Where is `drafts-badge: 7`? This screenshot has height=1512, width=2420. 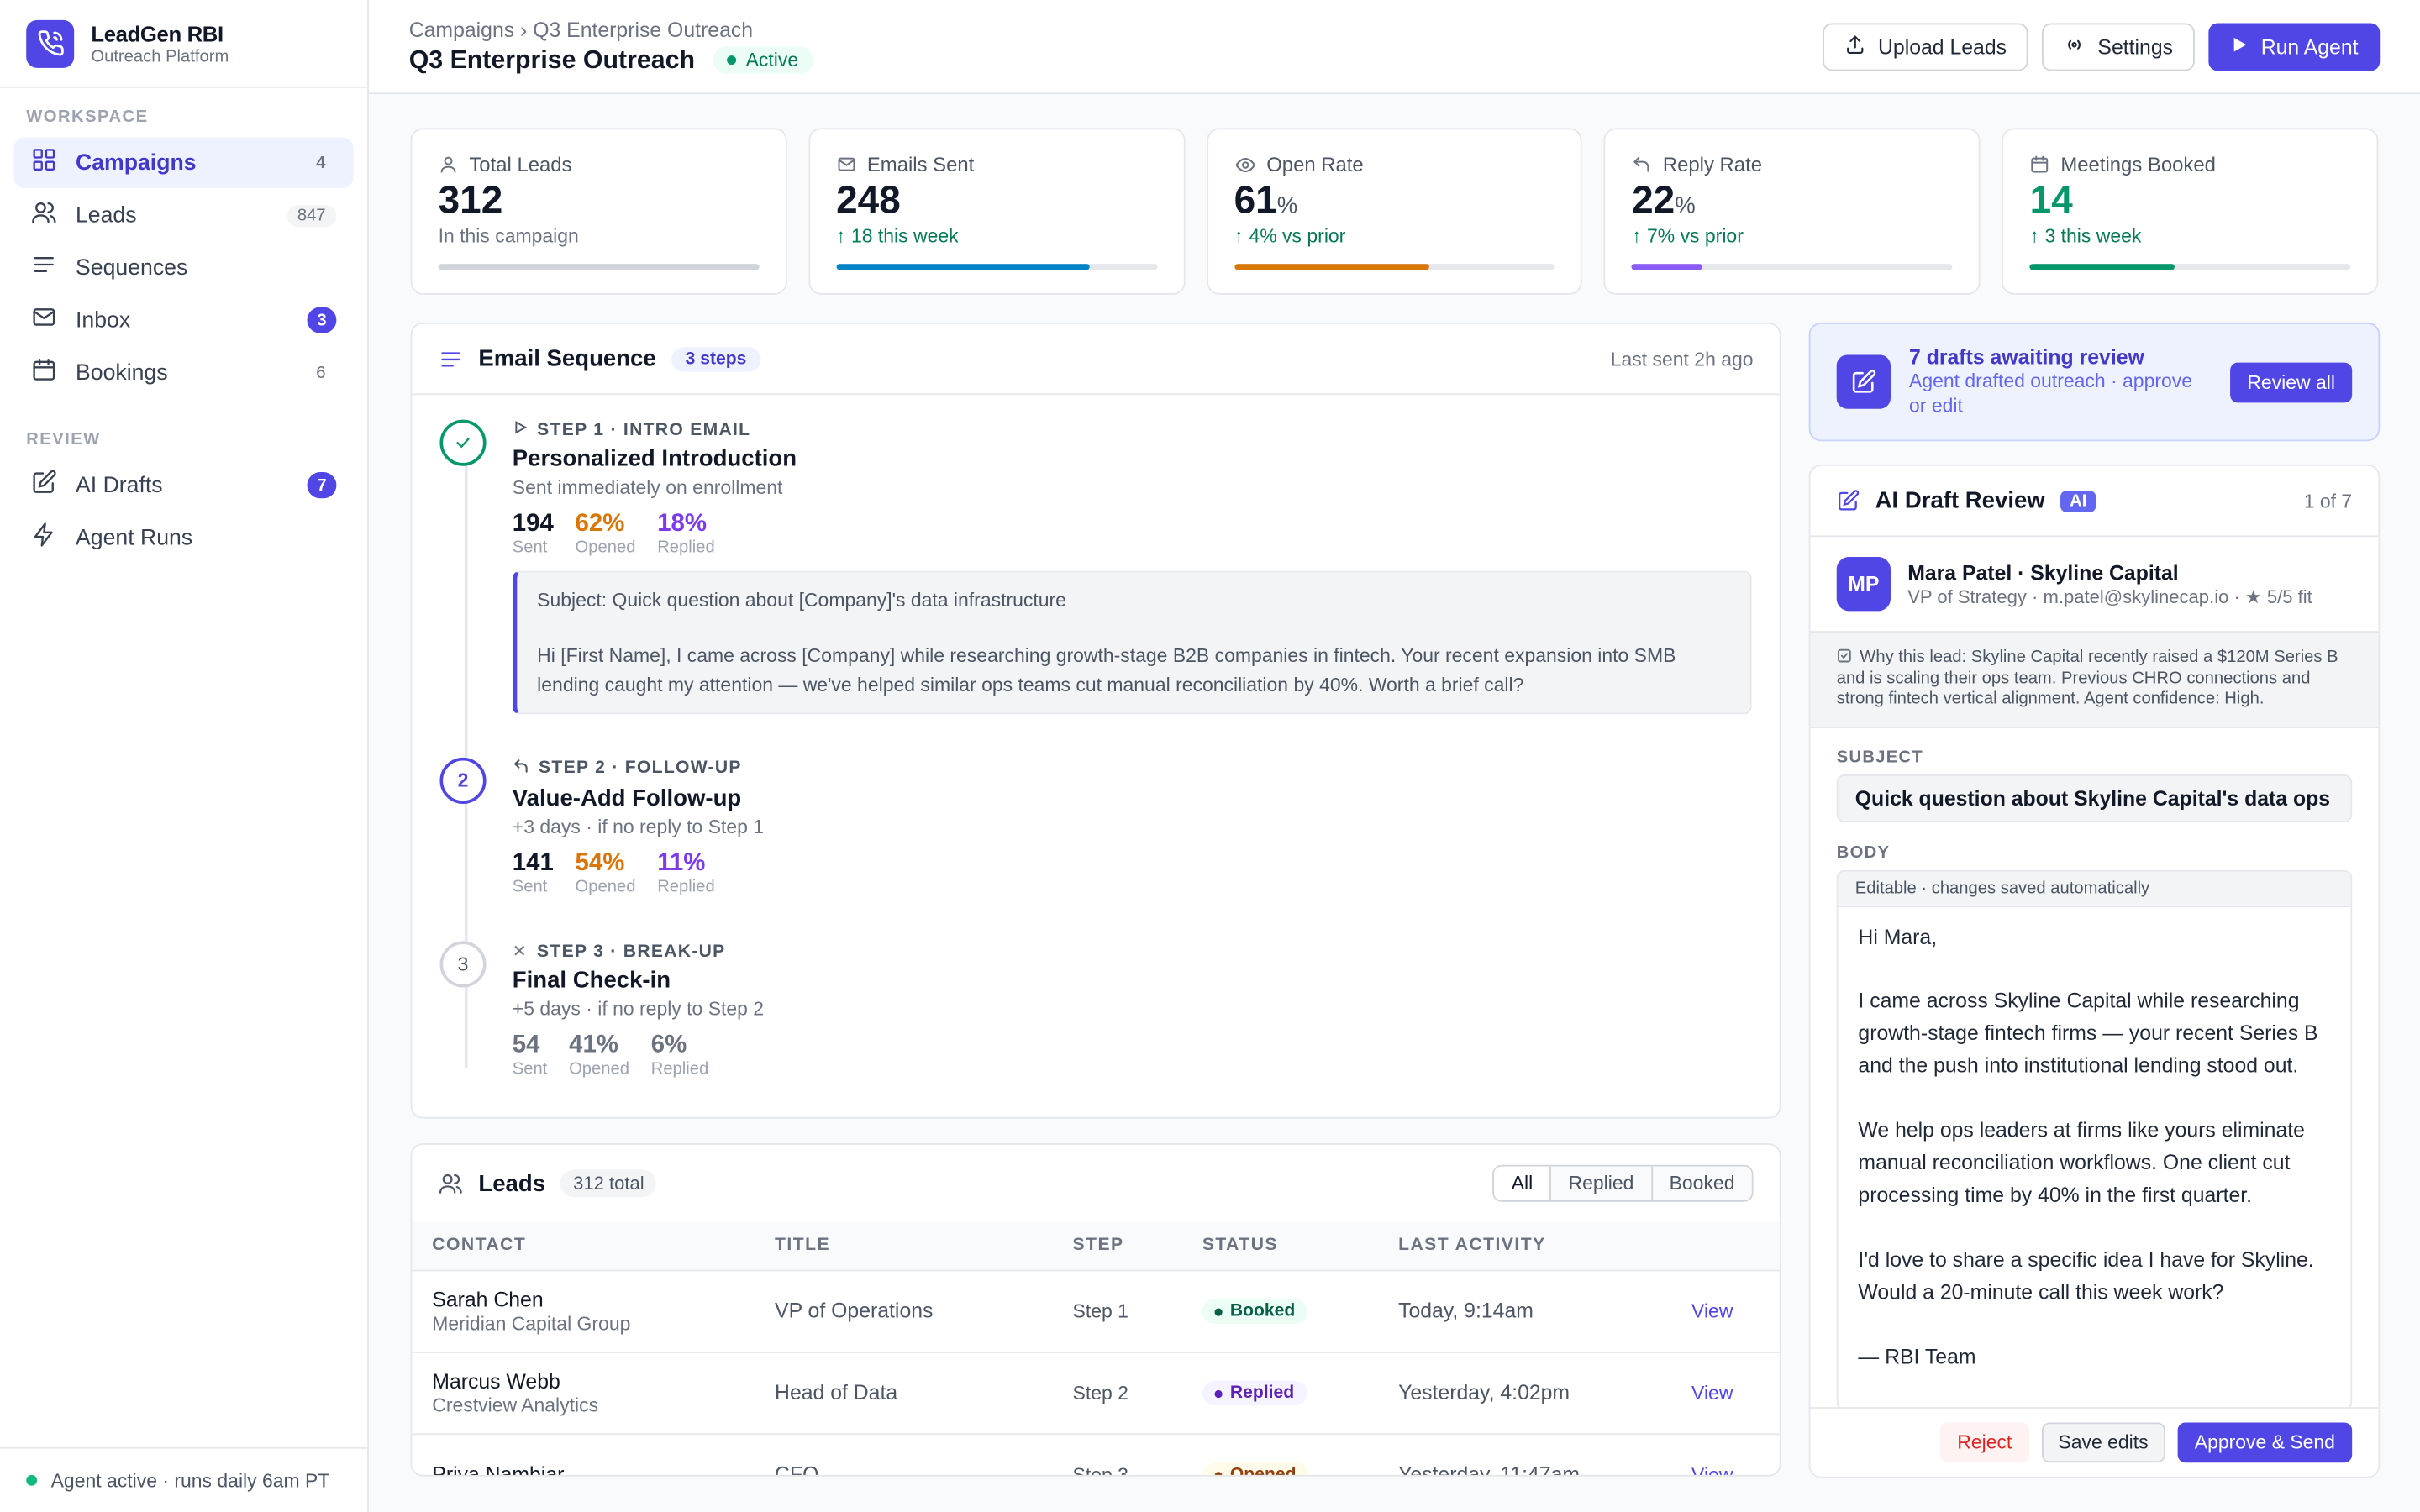
drafts-badge: 7 is located at coordinates (322, 485).